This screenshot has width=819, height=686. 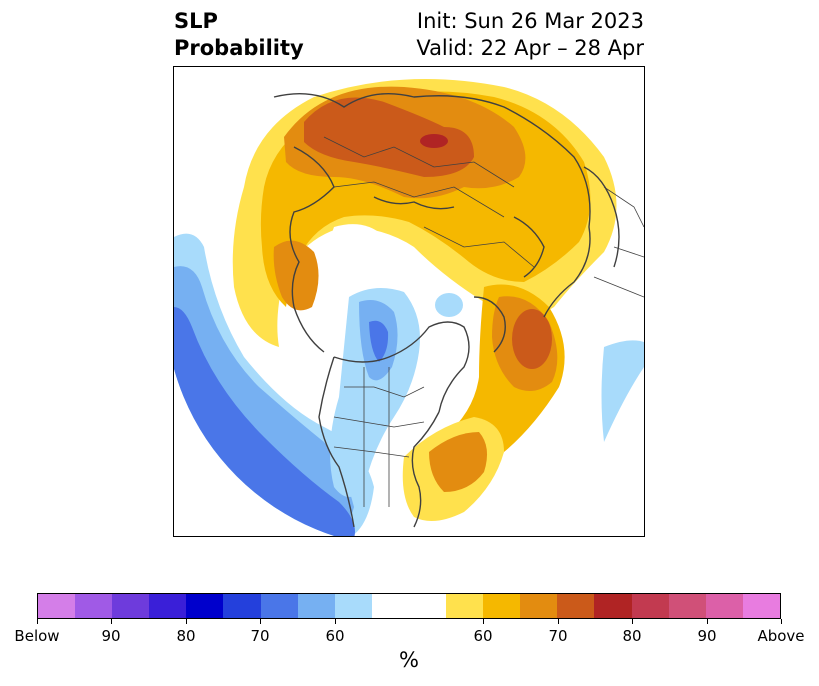 What do you see at coordinates (379, 341) in the screenshot?
I see `arctic-deep-blue-region` at bounding box center [379, 341].